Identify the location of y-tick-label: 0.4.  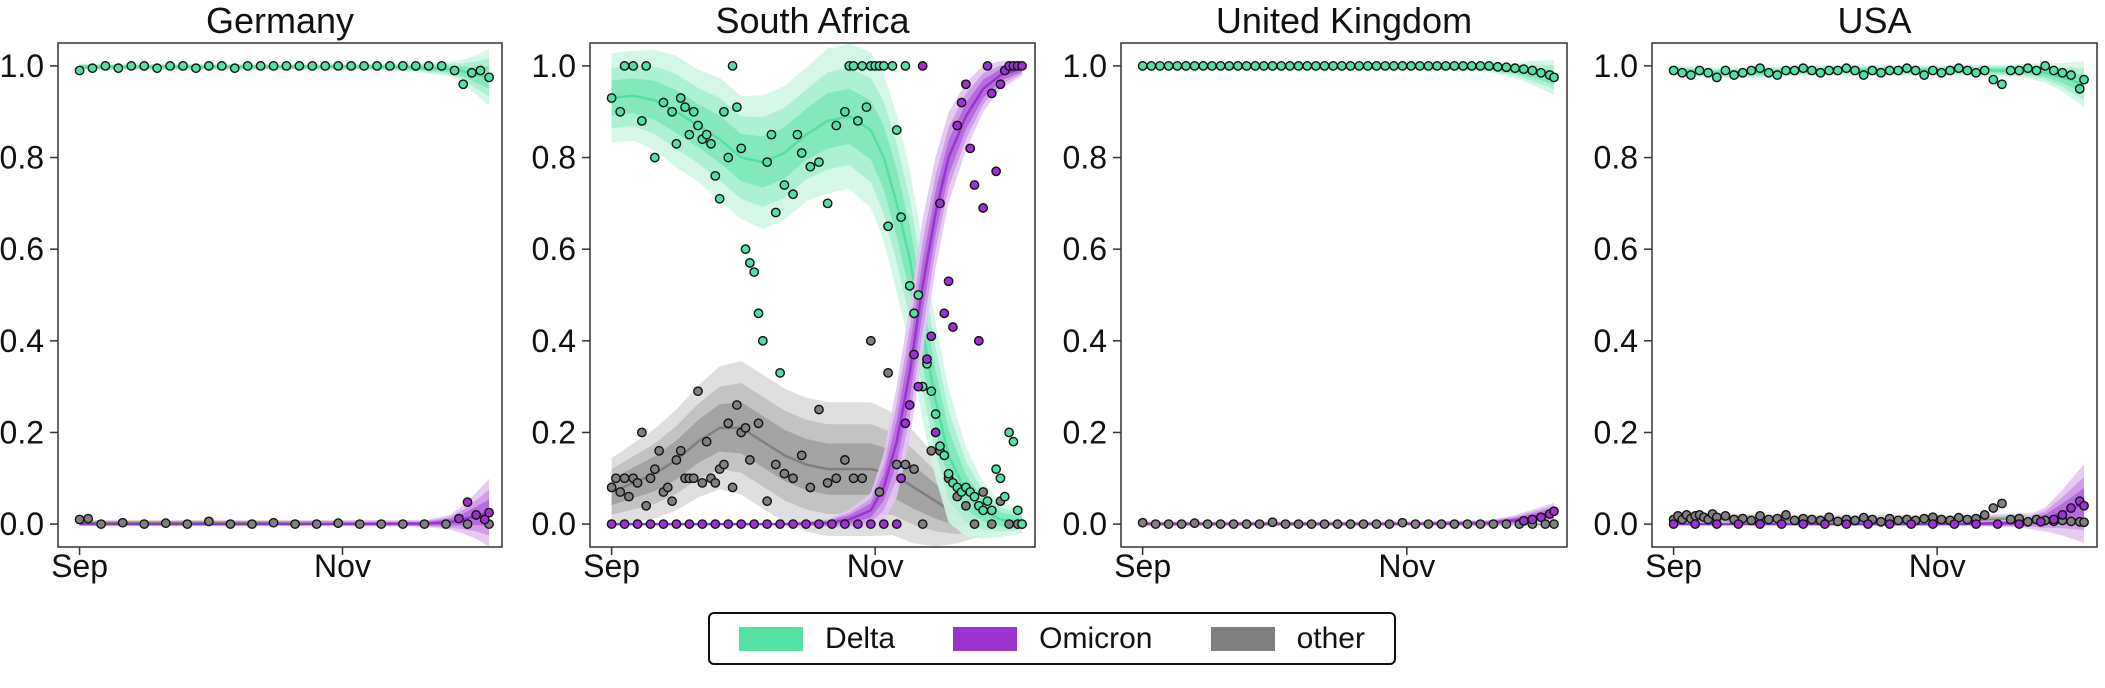
(1085, 341).